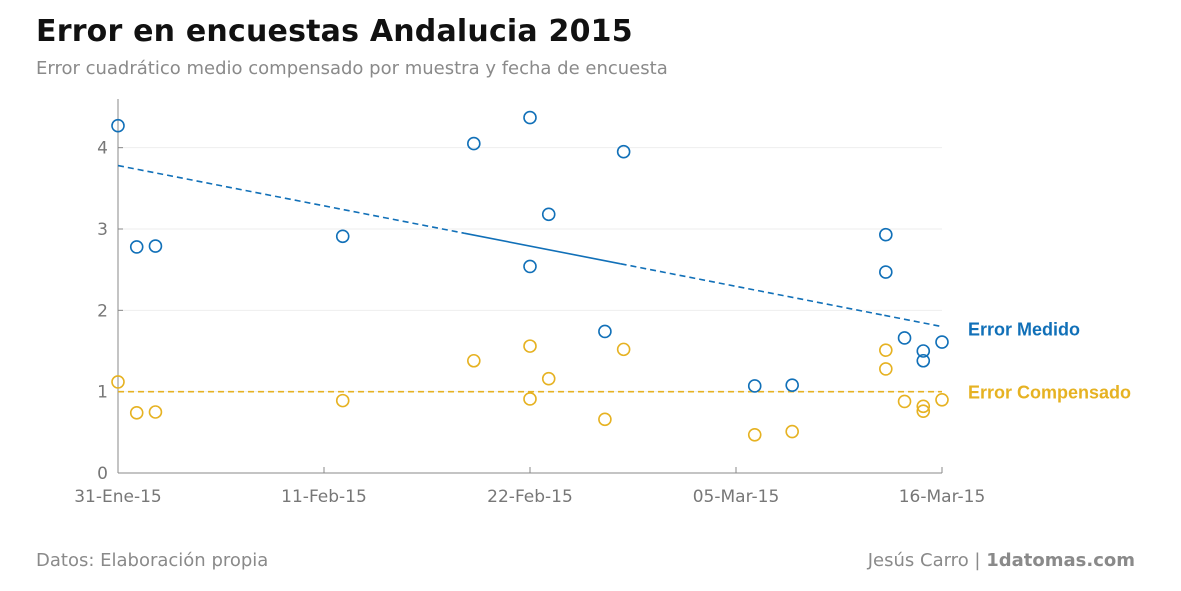 This screenshot has width=1181, height=591. Describe the element at coordinates (324, 497) in the screenshot. I see `x-tick-label-1: 11-Feb-15` at that location.